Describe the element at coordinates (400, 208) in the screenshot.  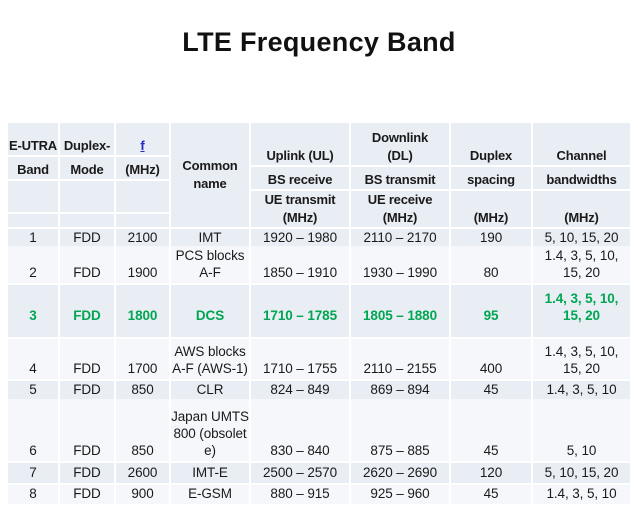
I see `header-segment: UE receive (MHz)` at that location.